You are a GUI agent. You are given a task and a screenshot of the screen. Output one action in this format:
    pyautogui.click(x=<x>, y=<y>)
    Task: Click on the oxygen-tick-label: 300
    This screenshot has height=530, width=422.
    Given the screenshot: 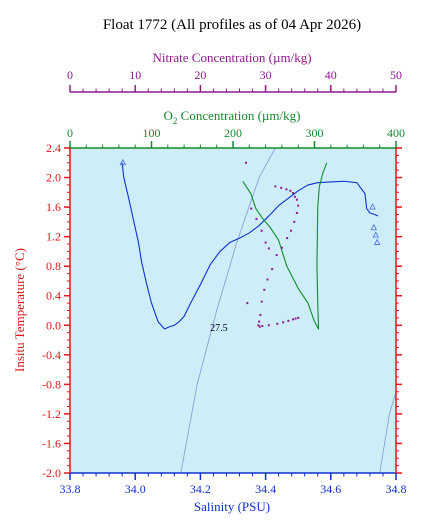 What is the action you would take?
    pyautogui.click(x=315, y=133)
    